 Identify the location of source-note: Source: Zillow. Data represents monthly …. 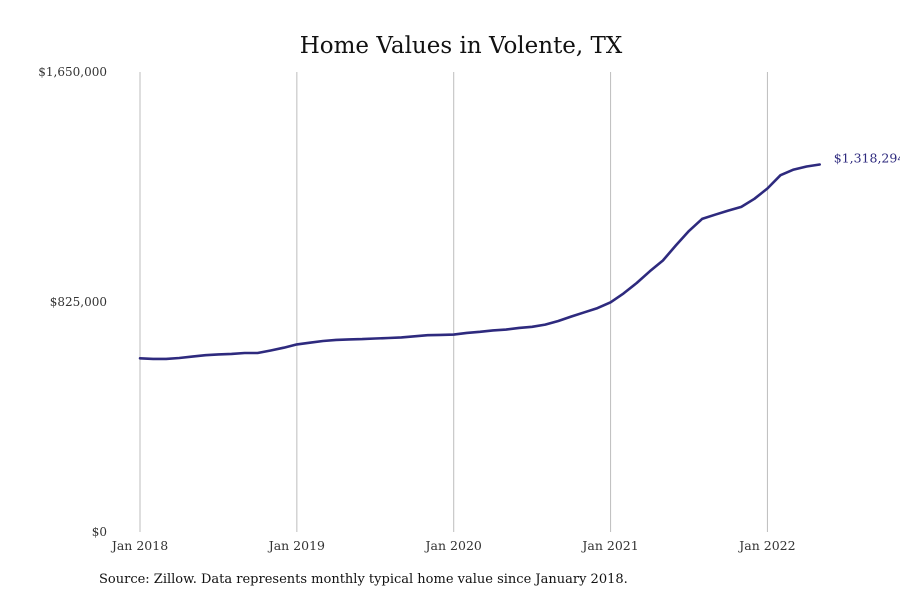
(363, 579).